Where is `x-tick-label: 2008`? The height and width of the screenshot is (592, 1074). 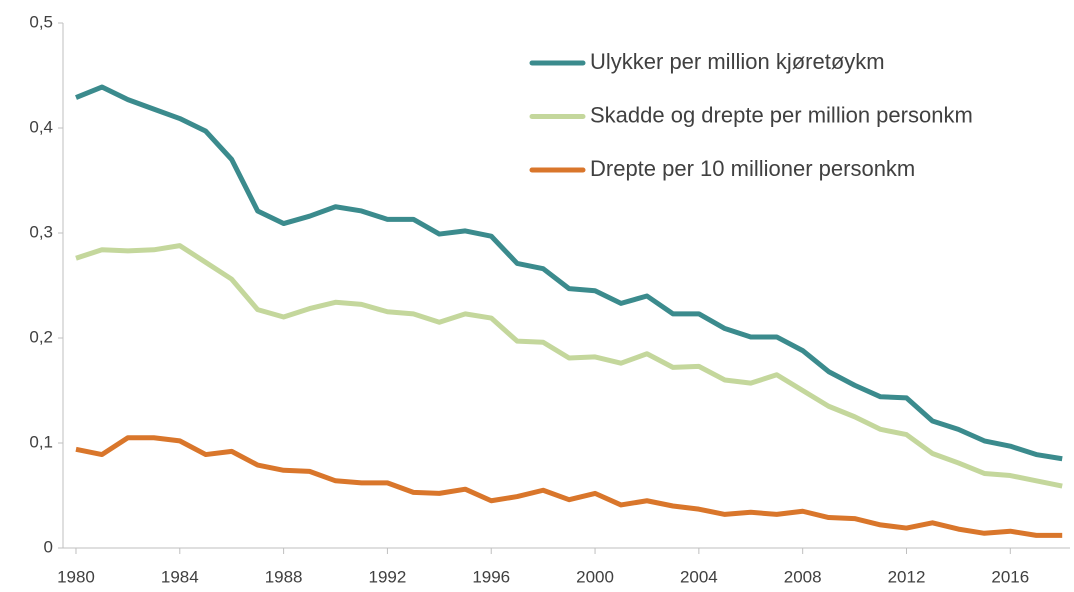 x-tick-label: 2008 is located at coordinates (803, 576).